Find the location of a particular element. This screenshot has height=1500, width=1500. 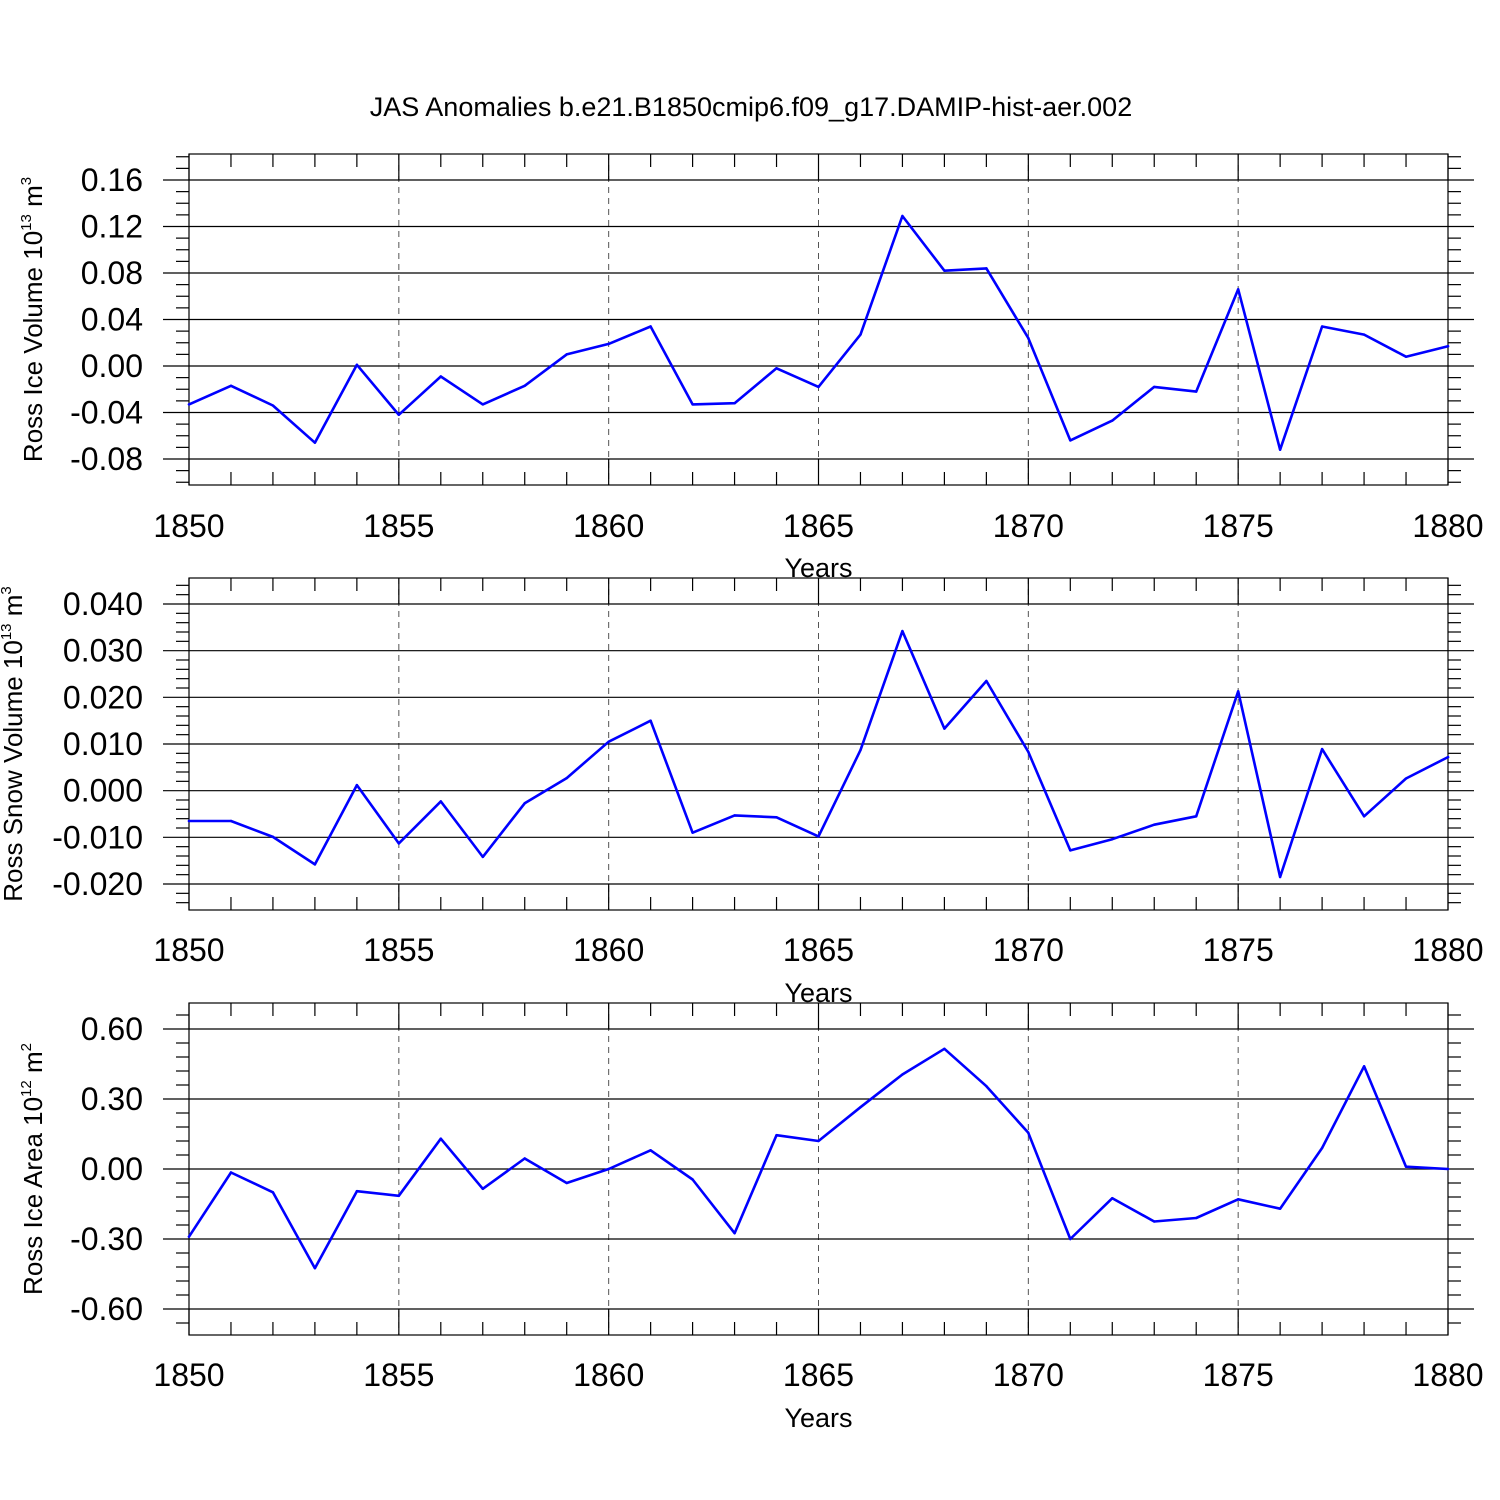

y-tick-label: -0.020 is located at coordinates (97, 884).